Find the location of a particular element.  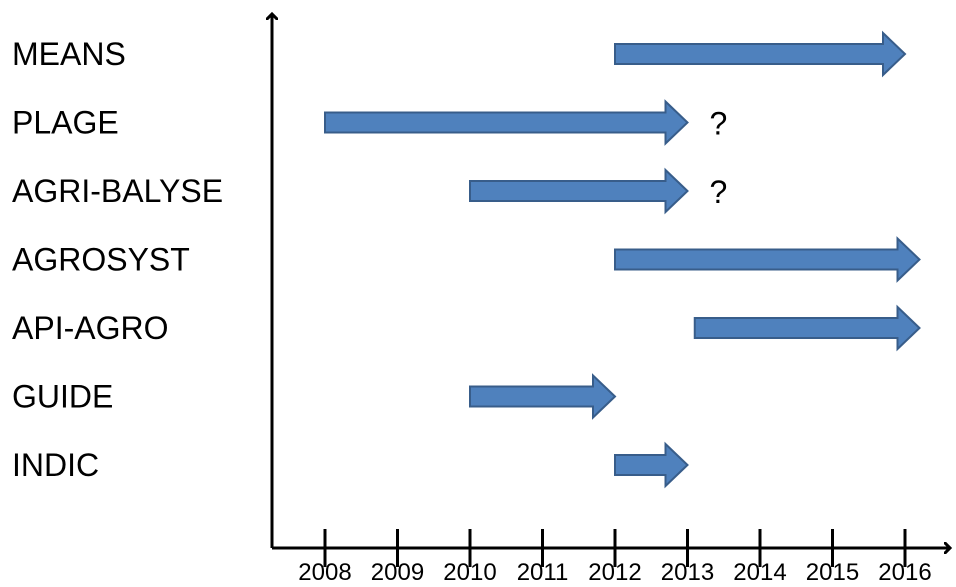

x-tick-label: 2016 is located at coordinates (904, 570).